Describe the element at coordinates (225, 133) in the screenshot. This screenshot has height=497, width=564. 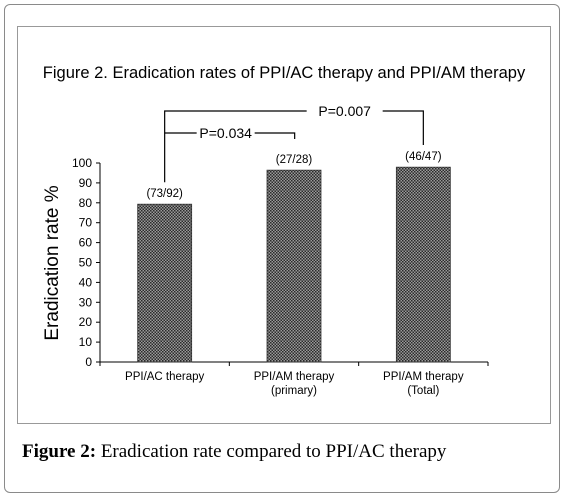
I see `p-value-label: P=0.034` at that location.